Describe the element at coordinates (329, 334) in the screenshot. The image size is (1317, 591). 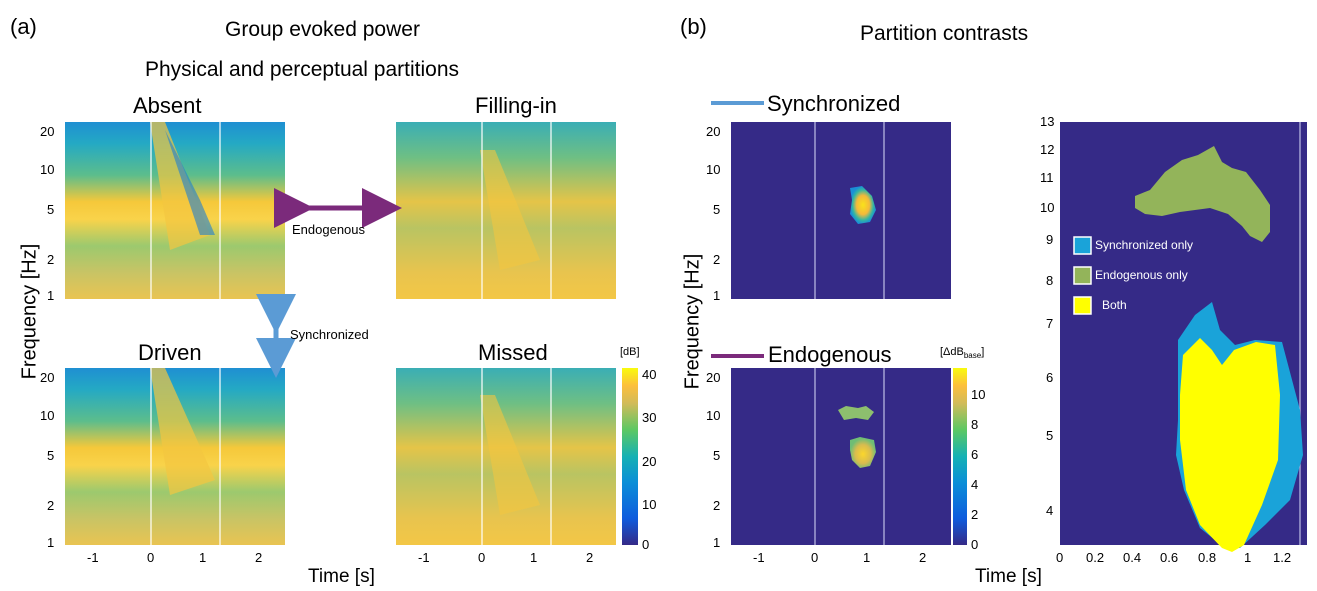
I see `synchronized-arrow-label: Synchronized` at that location.